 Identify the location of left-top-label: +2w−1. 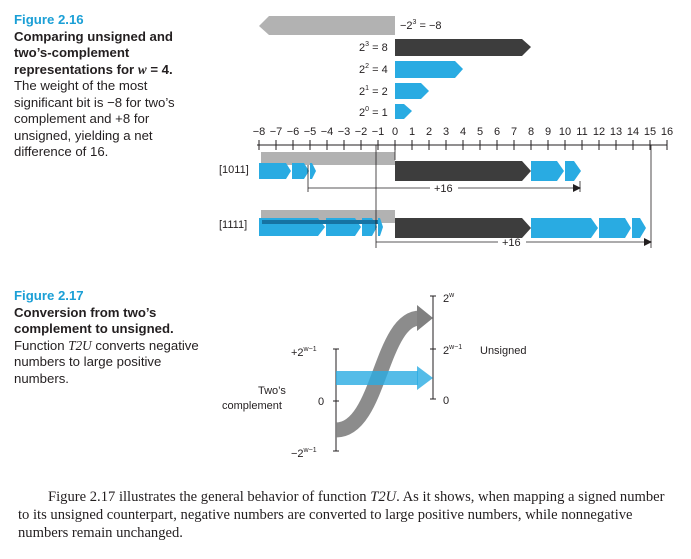
(304, 352).